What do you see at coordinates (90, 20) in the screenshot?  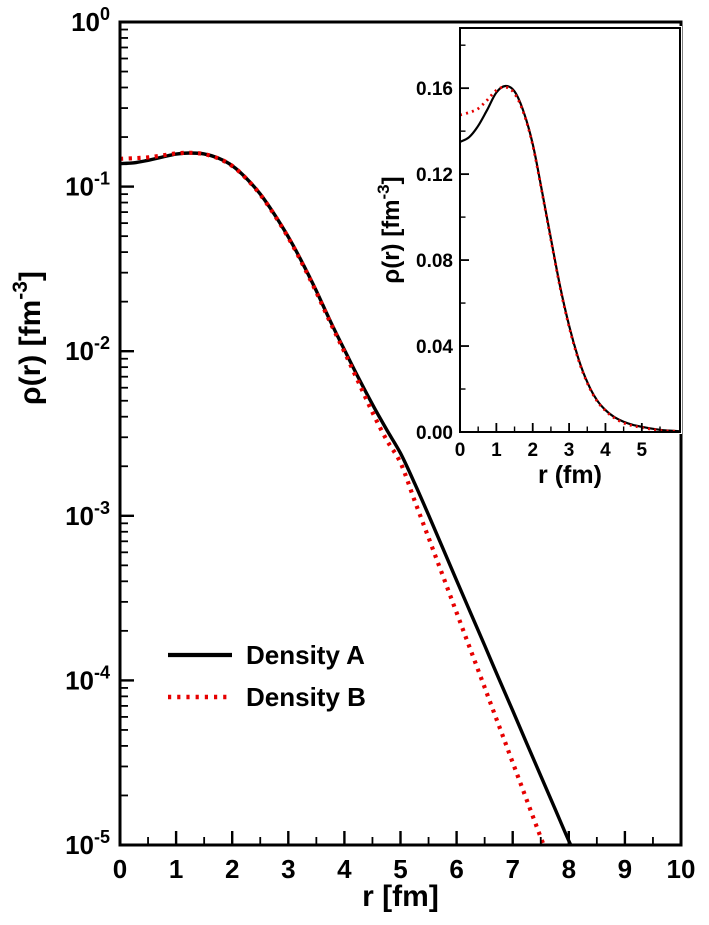 I see `main-y-tick-label: 10⁰` at bounding box center [90, 20].